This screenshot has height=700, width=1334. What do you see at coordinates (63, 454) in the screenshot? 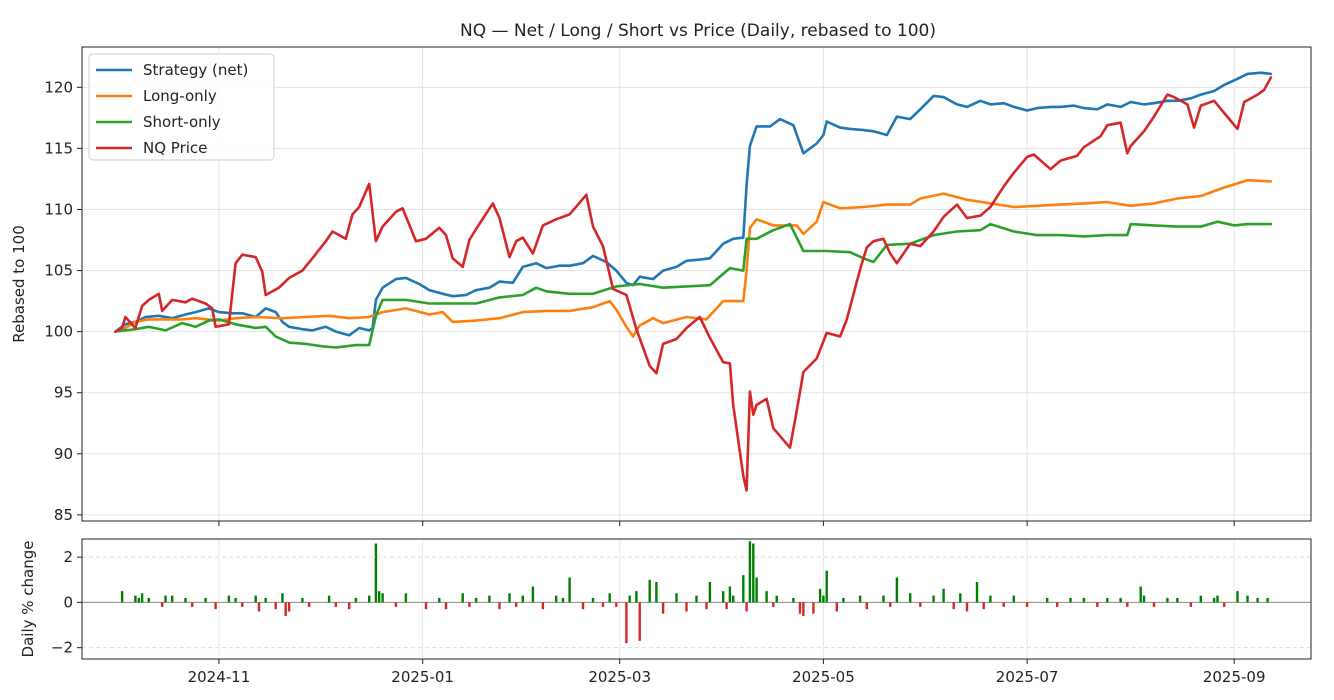
I see `y-tick-label: 90` at bounding box center [63, 454].